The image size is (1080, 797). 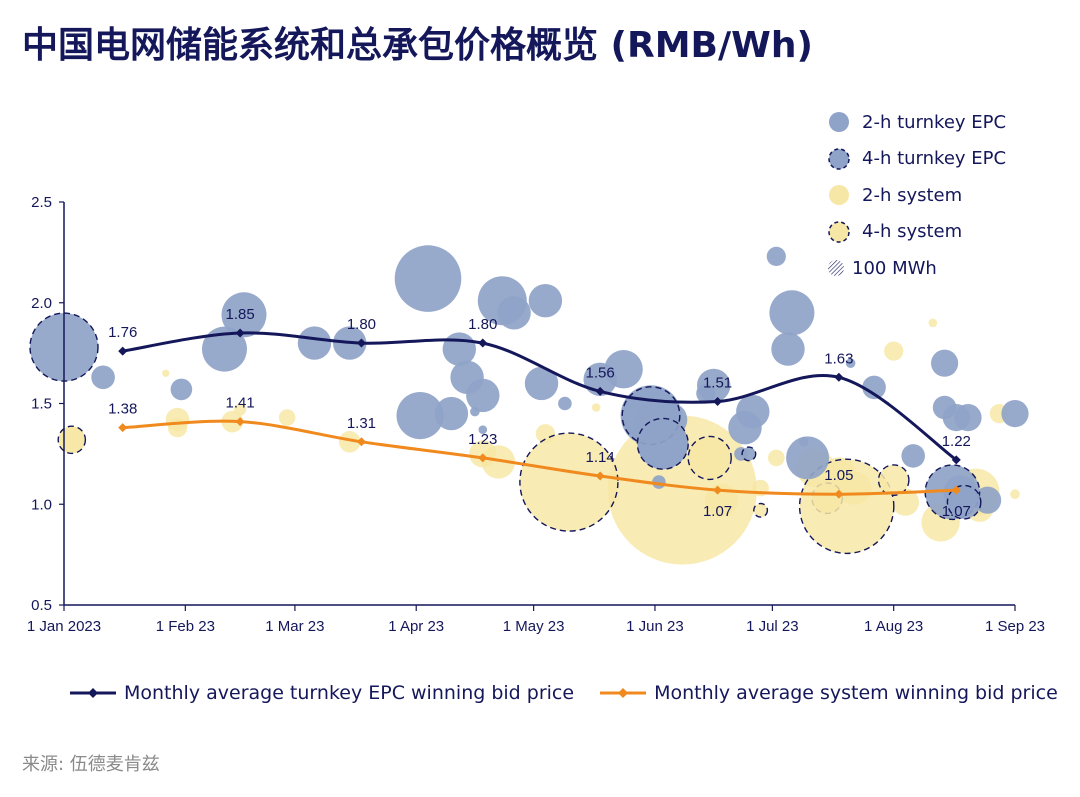 What do you see at coordinates (839, 122) in the screenshot?
I see `legend-swatch-2h-epc` at bounding box center [839, 122].